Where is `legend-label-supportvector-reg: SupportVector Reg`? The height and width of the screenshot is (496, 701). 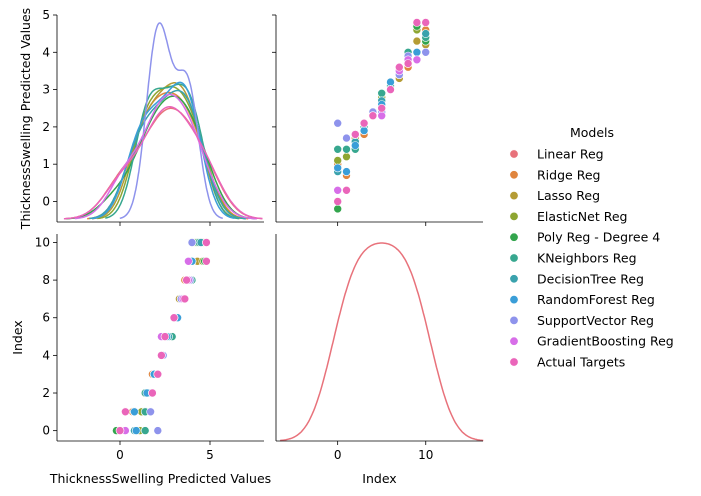 legend-label-supportvector-reg: SupportVector Reg is located at coordinates (595, 320).